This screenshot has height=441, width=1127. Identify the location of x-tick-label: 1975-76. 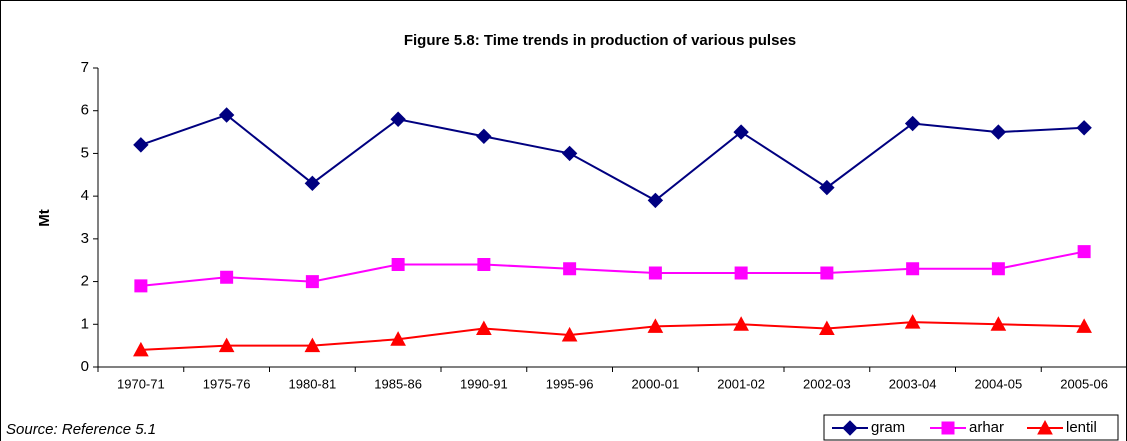
(227, 383).